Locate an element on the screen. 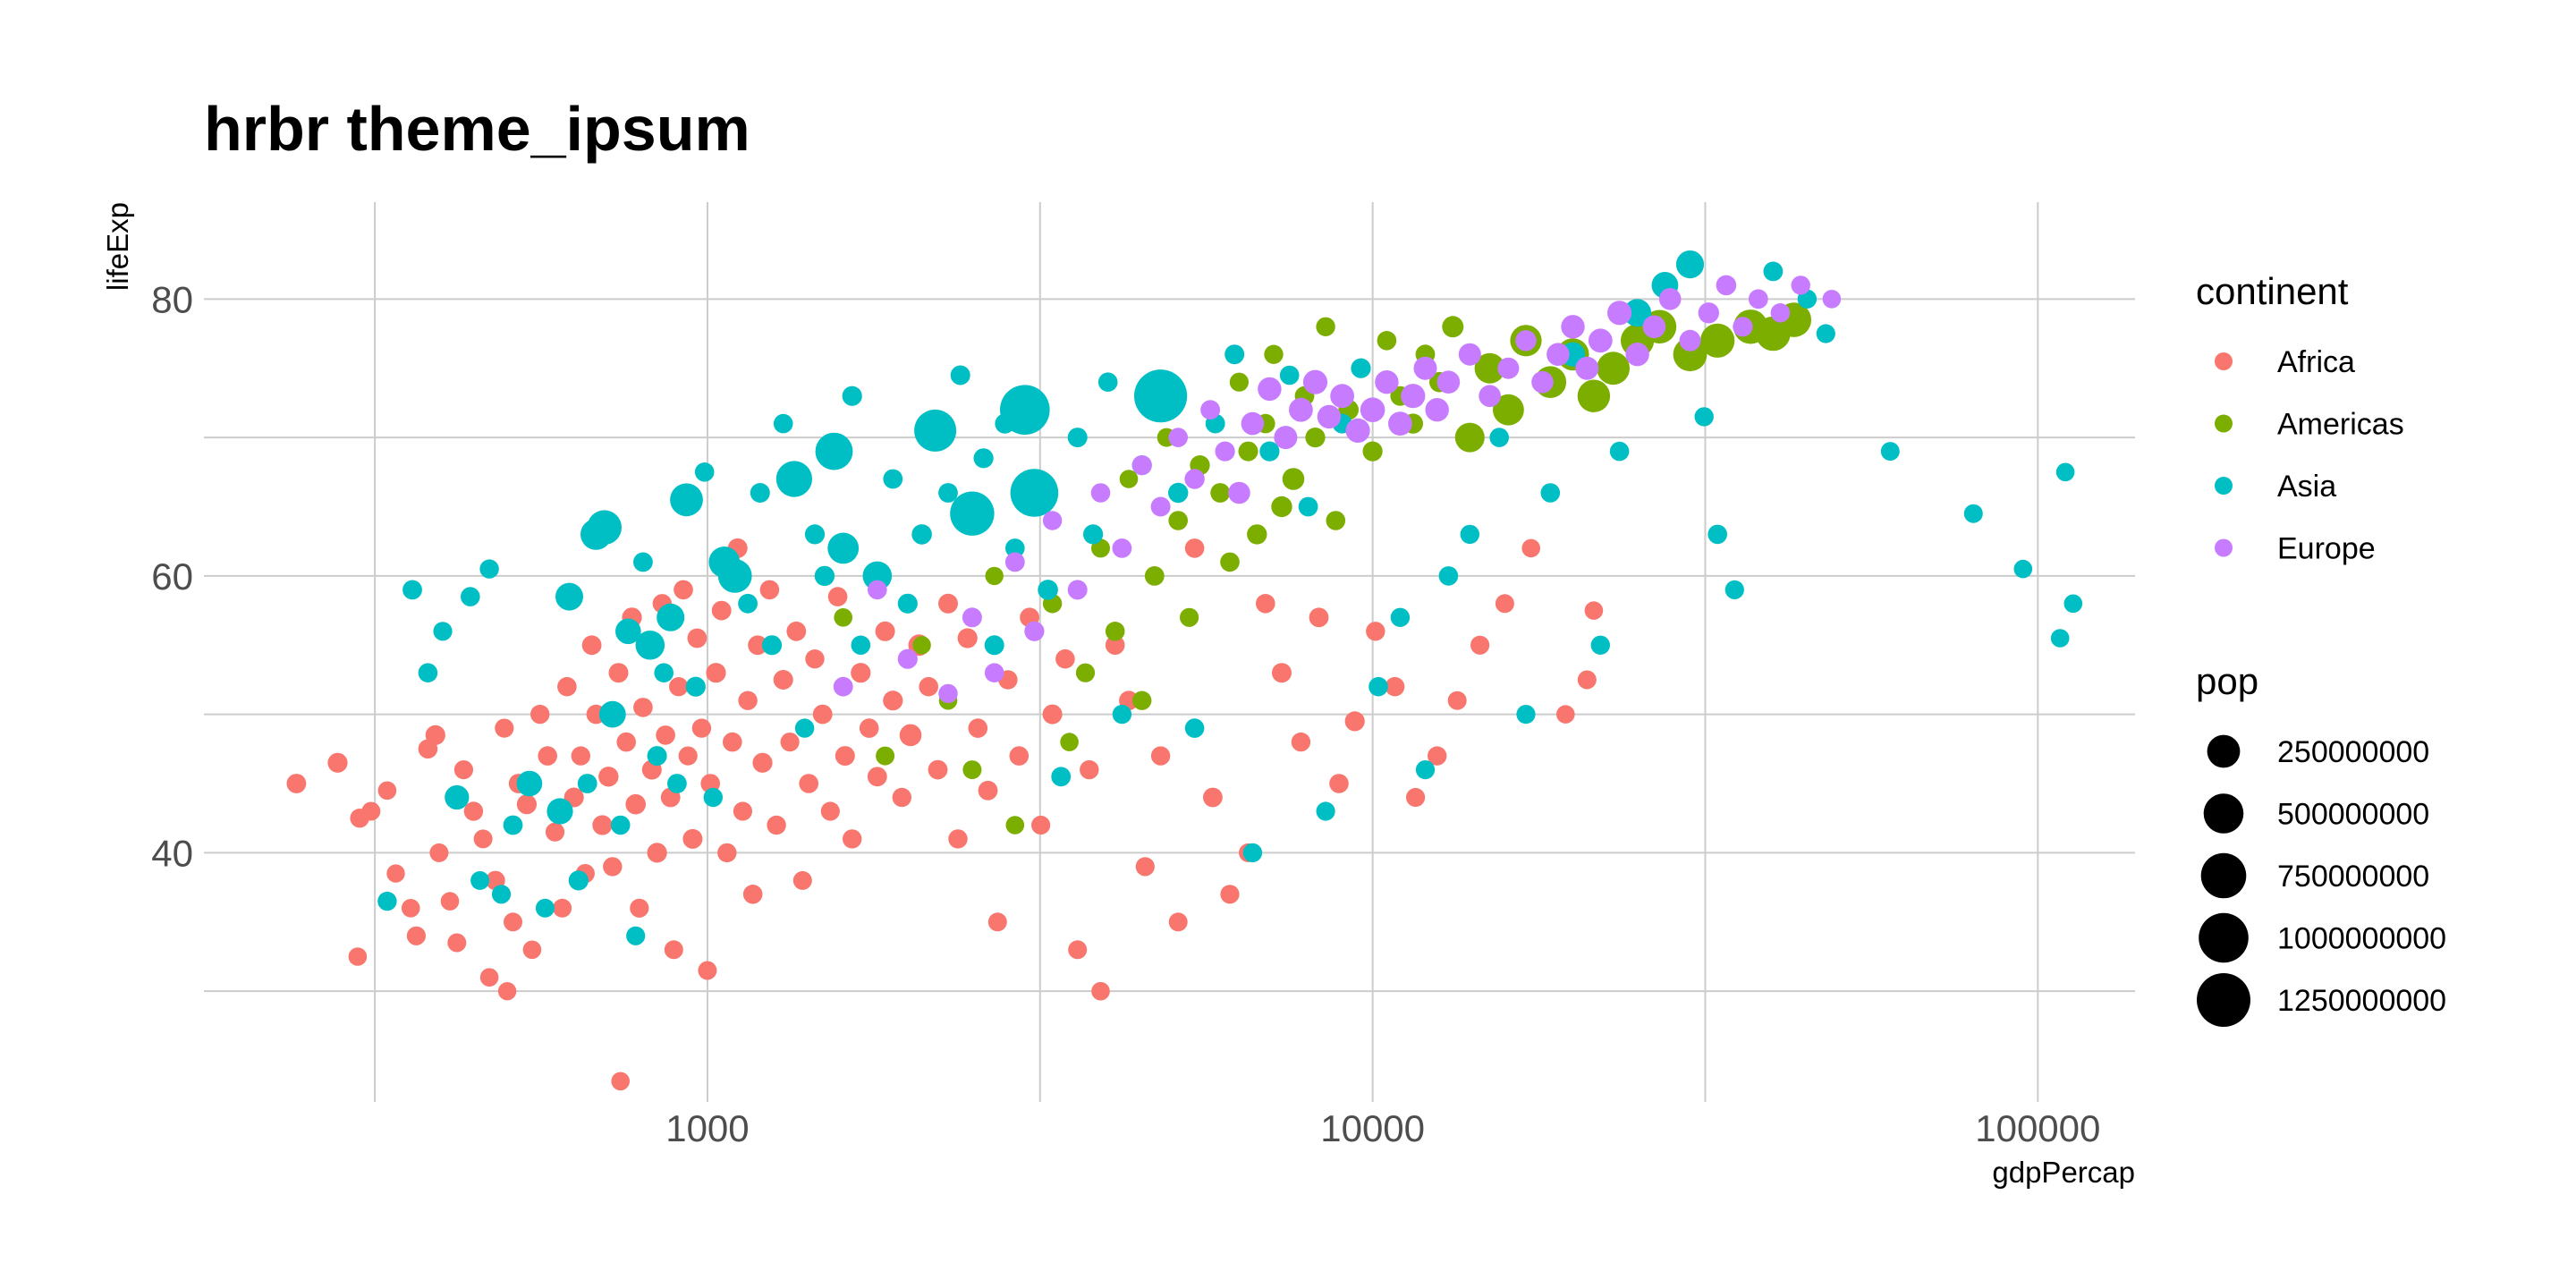 This screenshot has width=2576, height=1288. legend-continent: continent Africa Americas Asia Europe is located at coordinates (2300, 418).